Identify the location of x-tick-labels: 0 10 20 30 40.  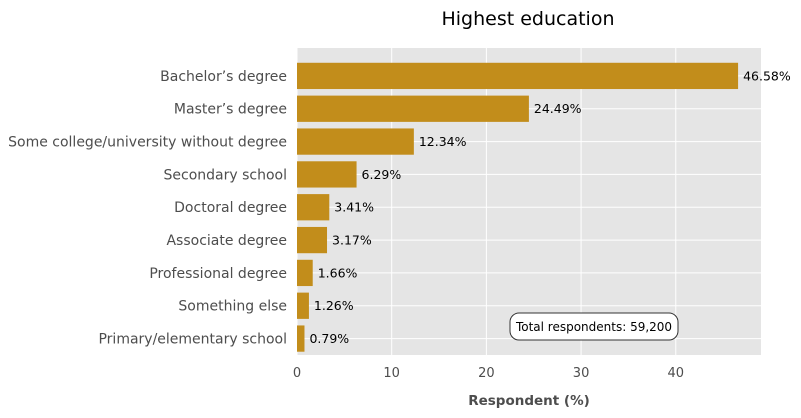
(488, 373).